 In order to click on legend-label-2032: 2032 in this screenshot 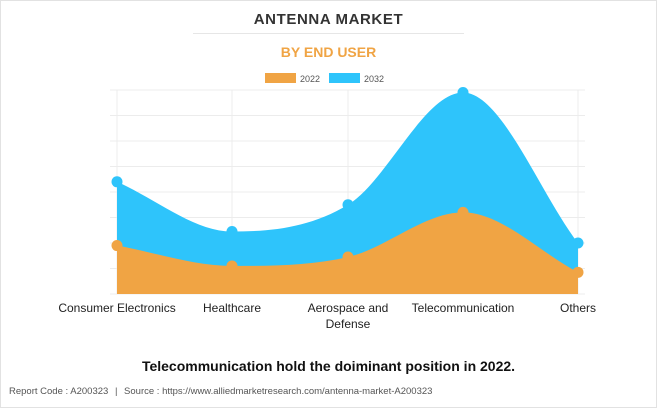, I will do `click(374, 79)`.